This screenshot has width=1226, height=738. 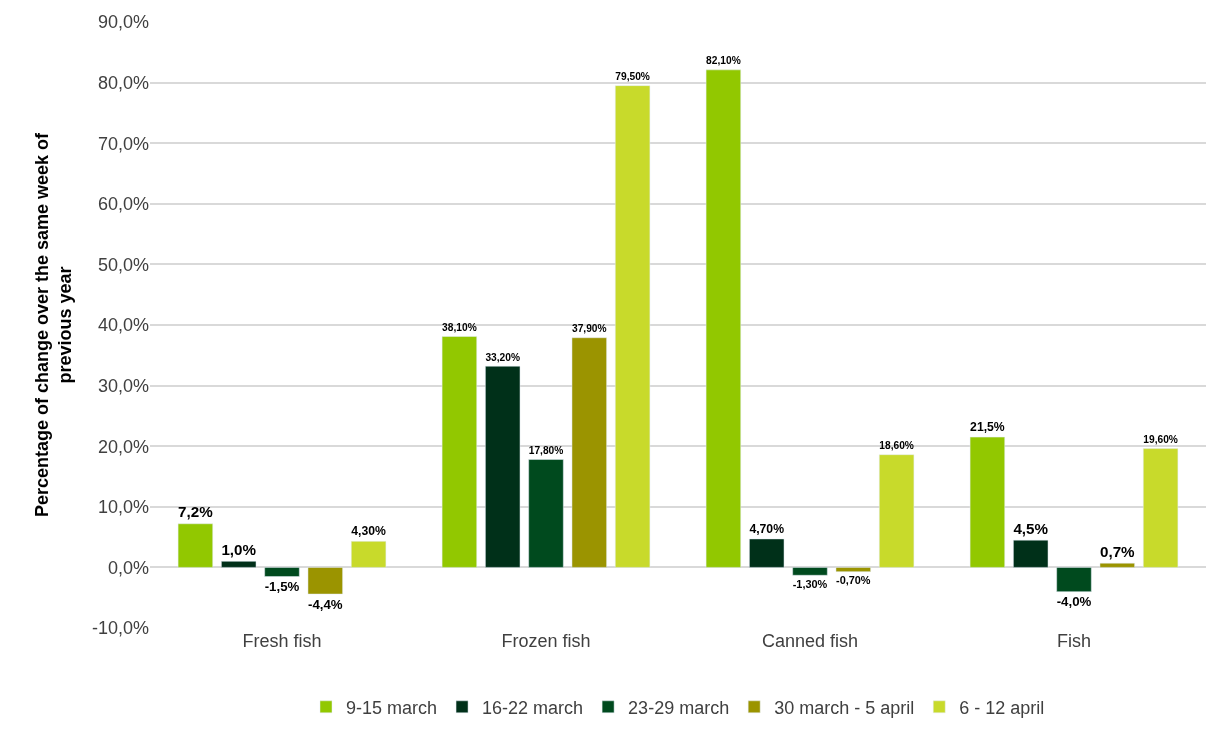 What do you see at coordinates (196, 512) in the screenshot?
I see `data-label: 7,2%` at bounding box center [196, 512].